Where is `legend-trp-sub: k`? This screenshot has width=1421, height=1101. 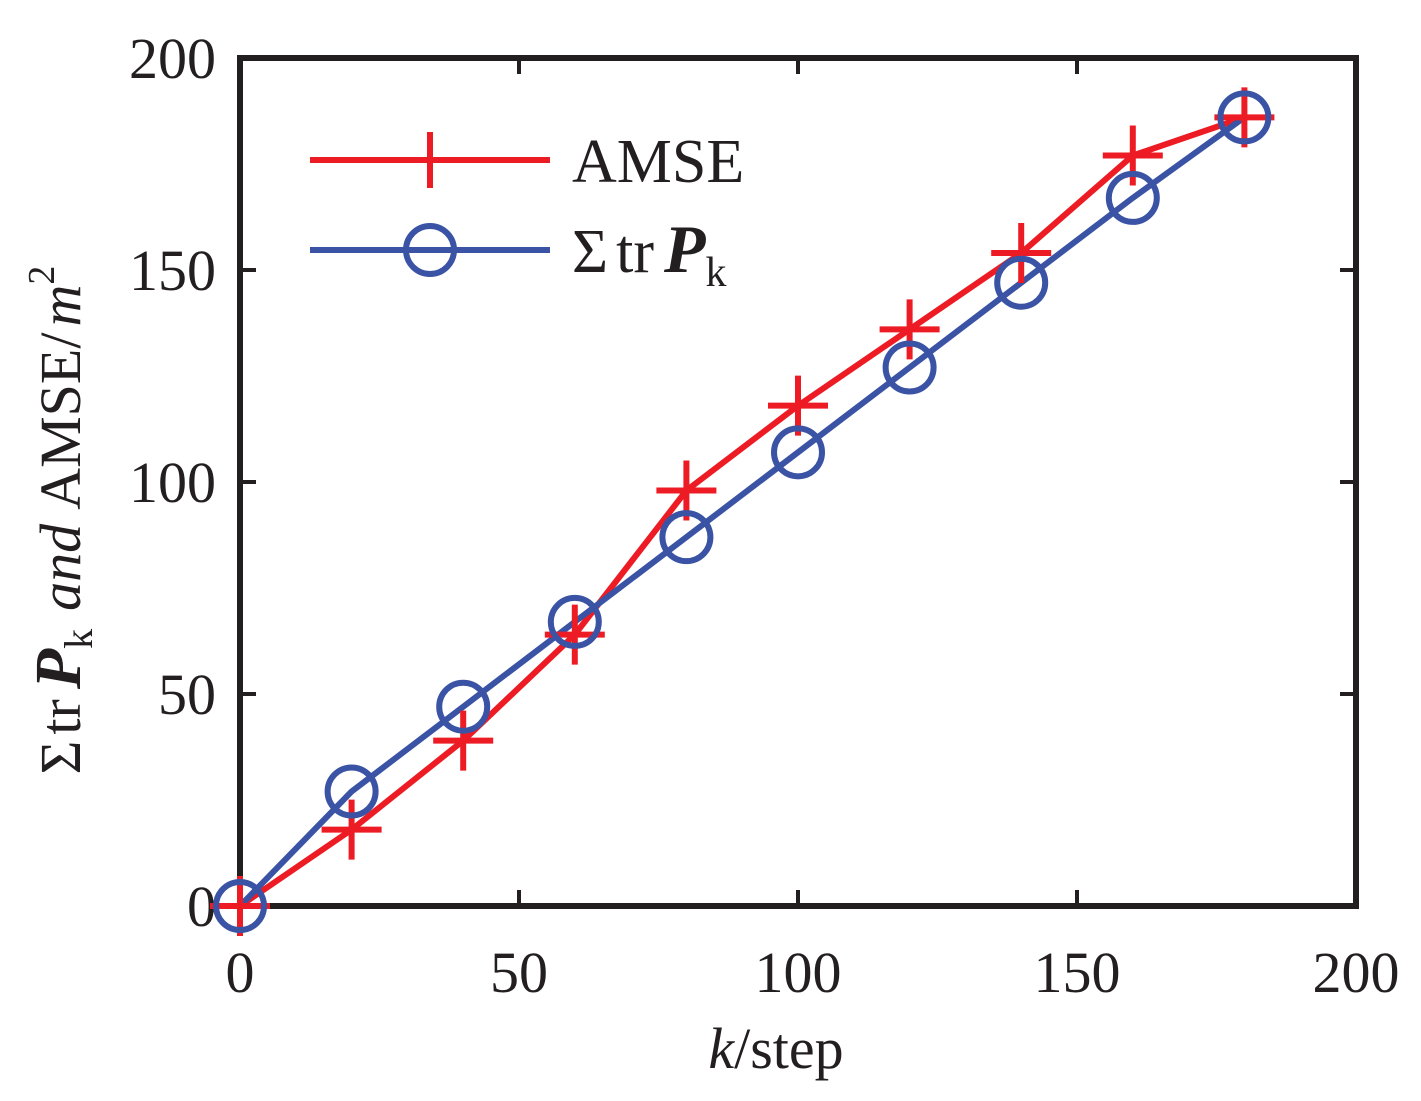 legend-trp-sub: k is located at coordinates (716, 273).